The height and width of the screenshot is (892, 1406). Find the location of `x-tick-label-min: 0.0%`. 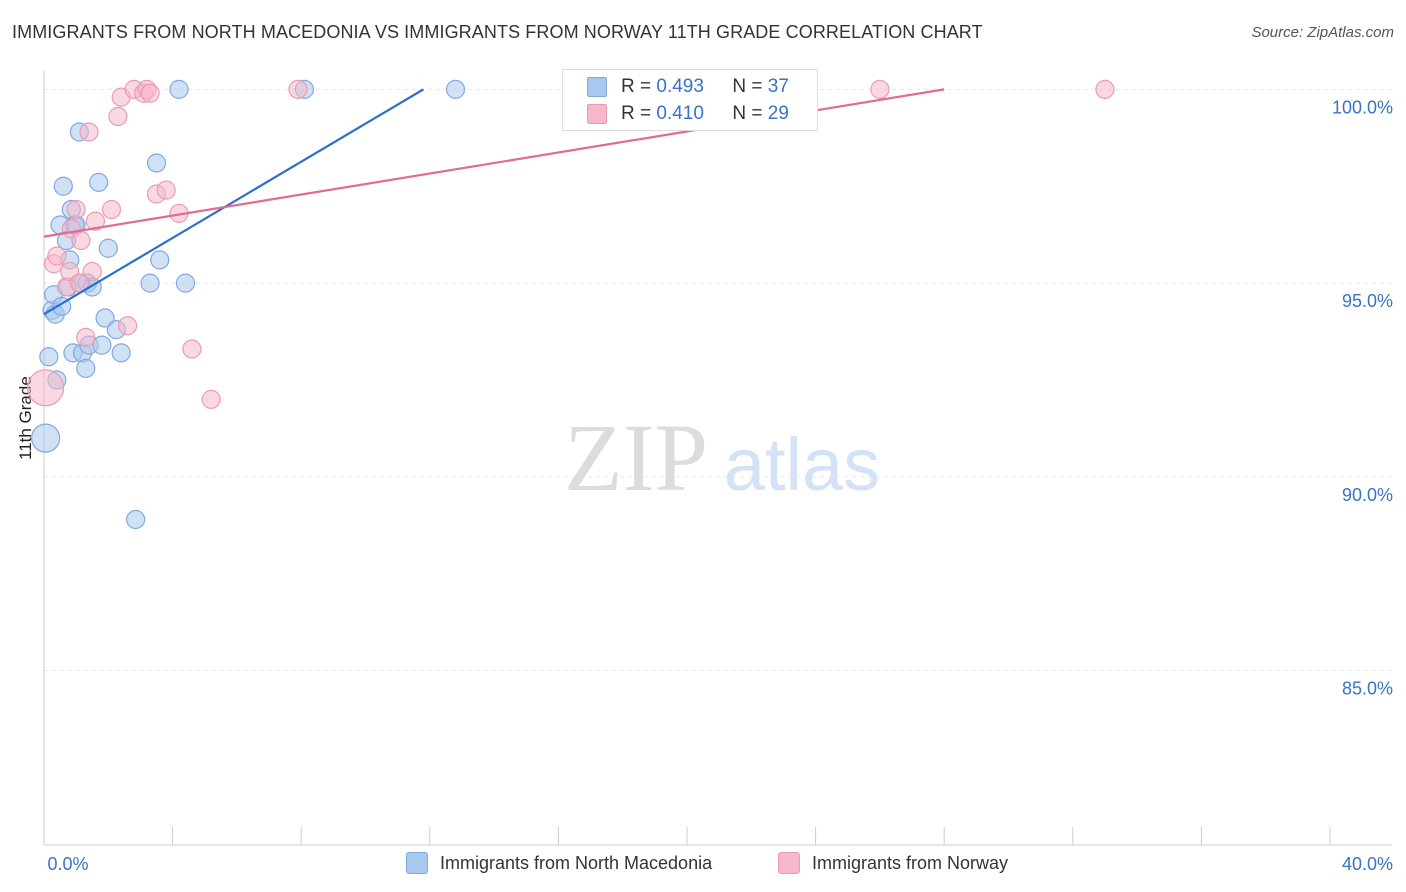

x-tick-label-min: 0.0% is located at coordinates (67, 864).